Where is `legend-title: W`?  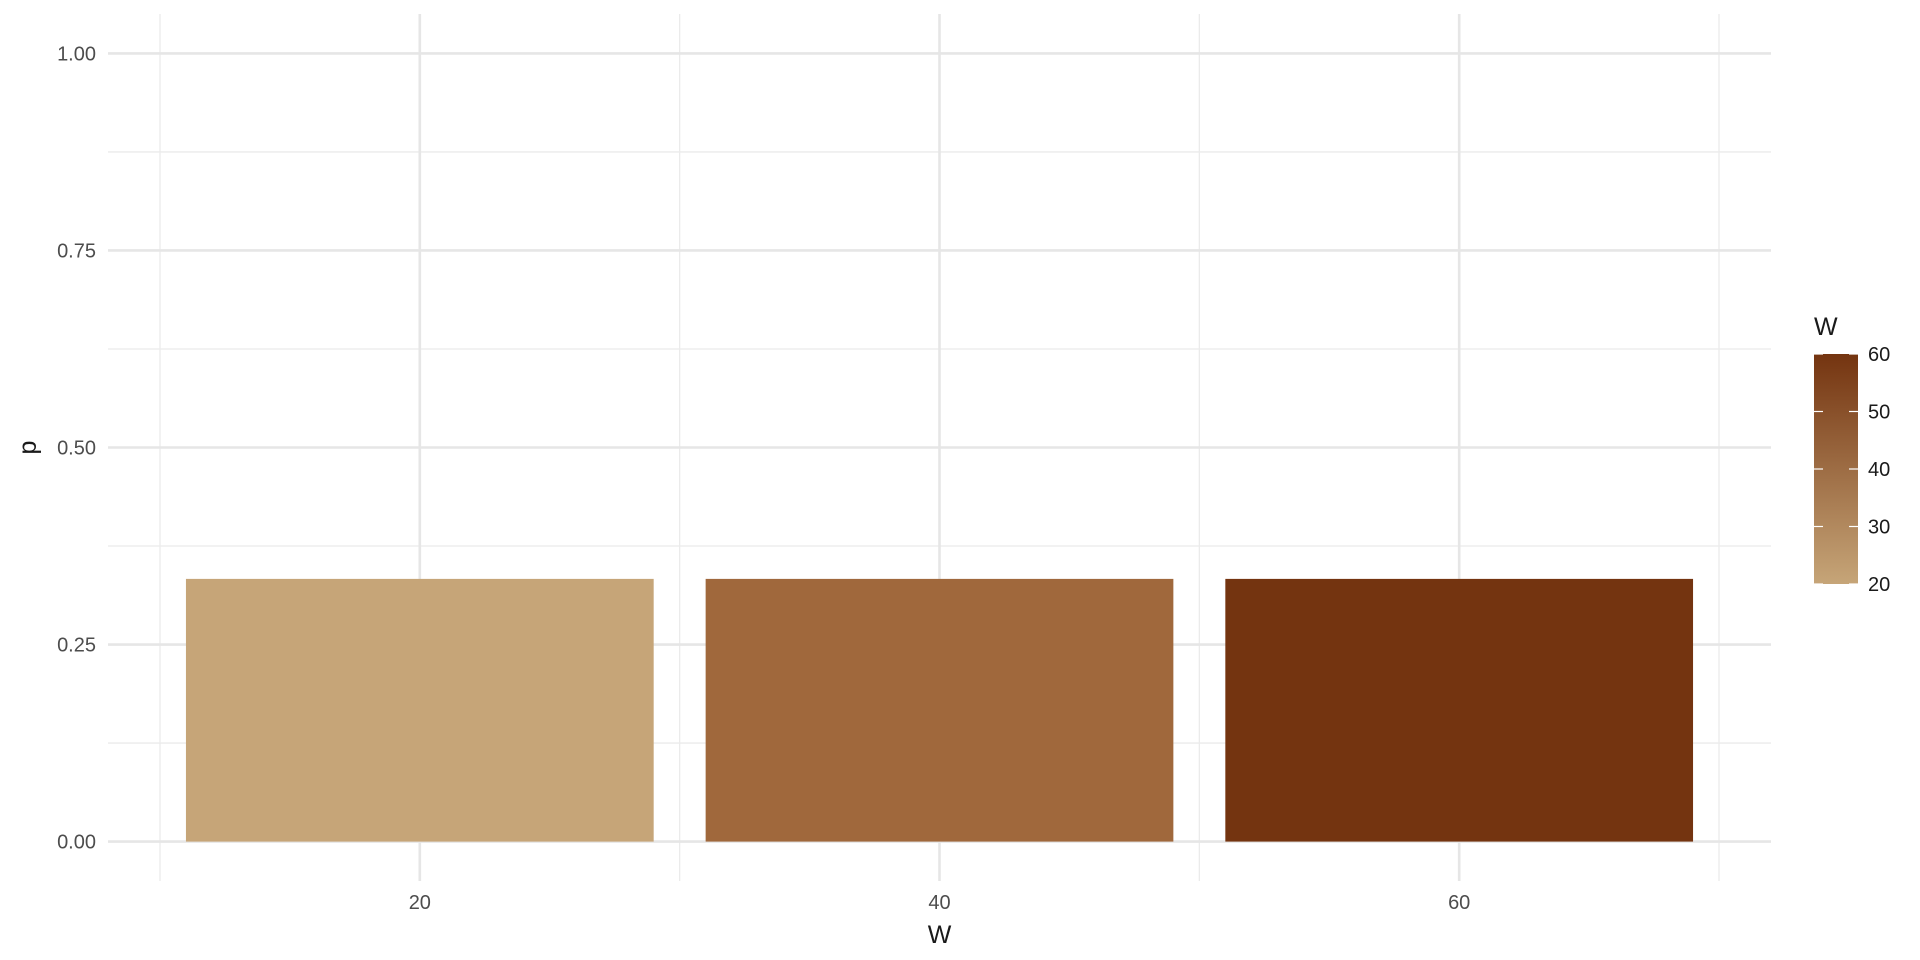 legend-title: W is located at coordinates (1826, 327).